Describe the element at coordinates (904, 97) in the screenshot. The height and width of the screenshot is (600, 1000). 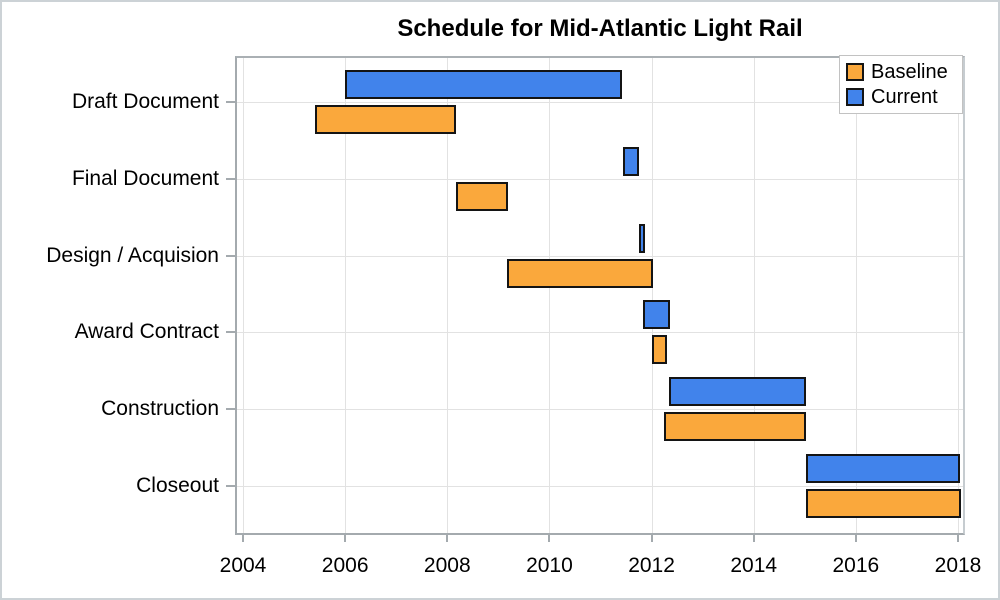
I see `legend-label: Current` at that location.